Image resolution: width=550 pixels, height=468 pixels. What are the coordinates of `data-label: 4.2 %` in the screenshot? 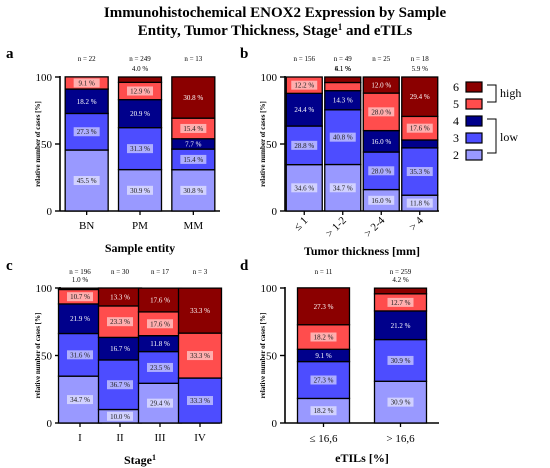 It's located at (400, 280).